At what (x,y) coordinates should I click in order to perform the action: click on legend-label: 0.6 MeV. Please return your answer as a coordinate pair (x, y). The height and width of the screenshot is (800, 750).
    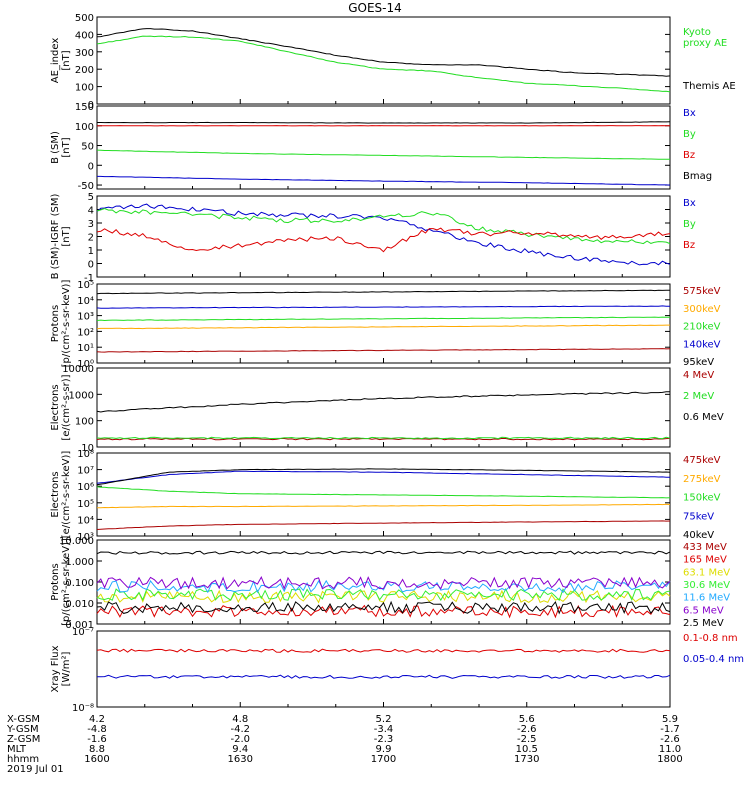
    Looking at the image, I should click on (703, 417).